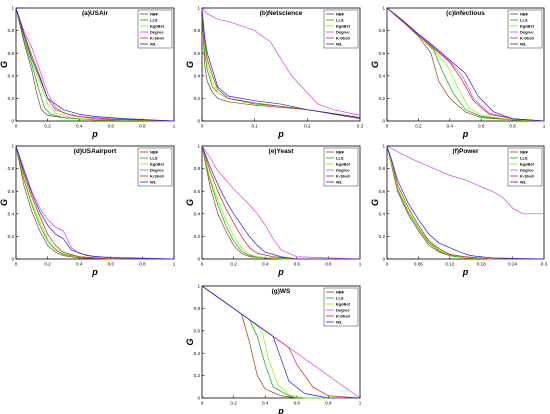 The image size is (550, 414). What do you see at coordinates (527, 26) in the screenshot?
I see `legend-entry: EgoBet` at bounding box center [527, 26].